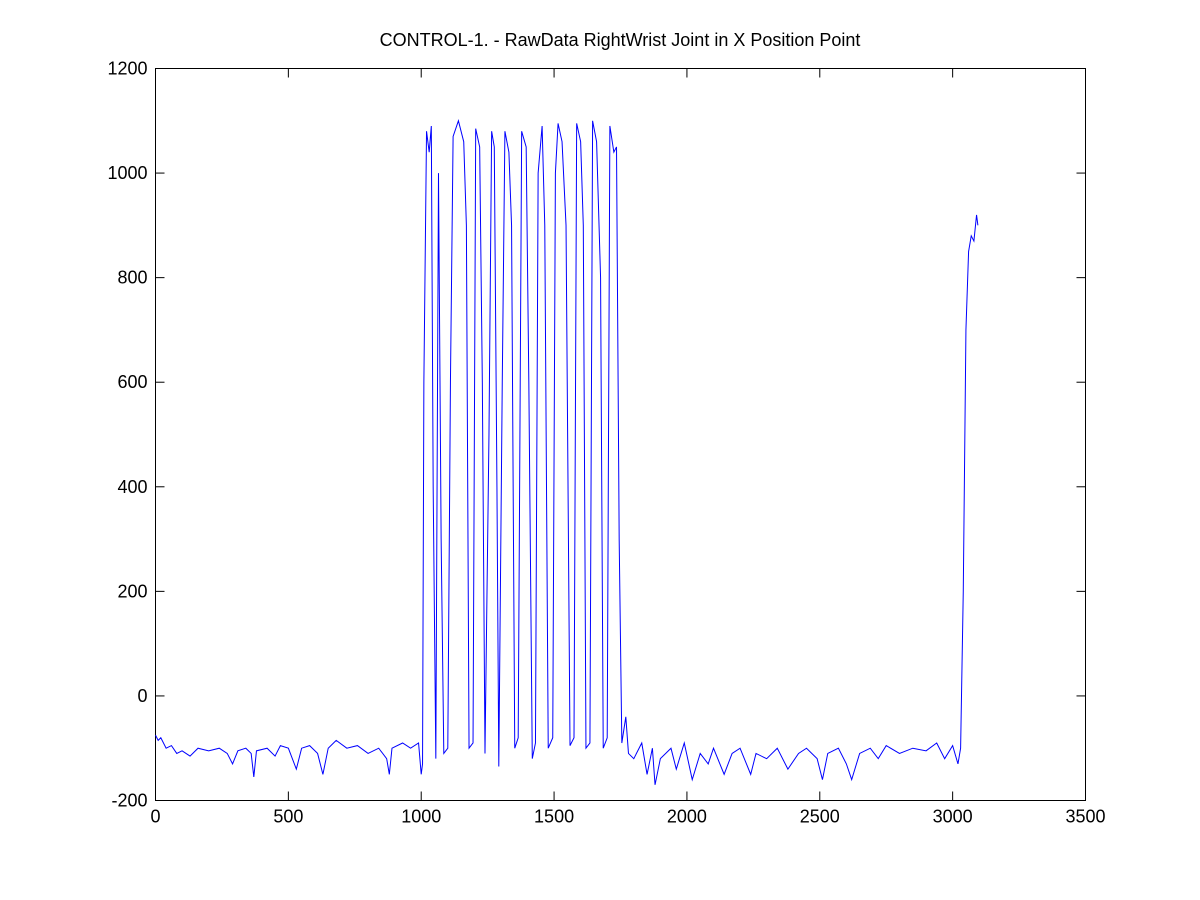 This screenshot has width=1200, height=900. I want to click on x-tick-label: 2000, so click(687, 817).